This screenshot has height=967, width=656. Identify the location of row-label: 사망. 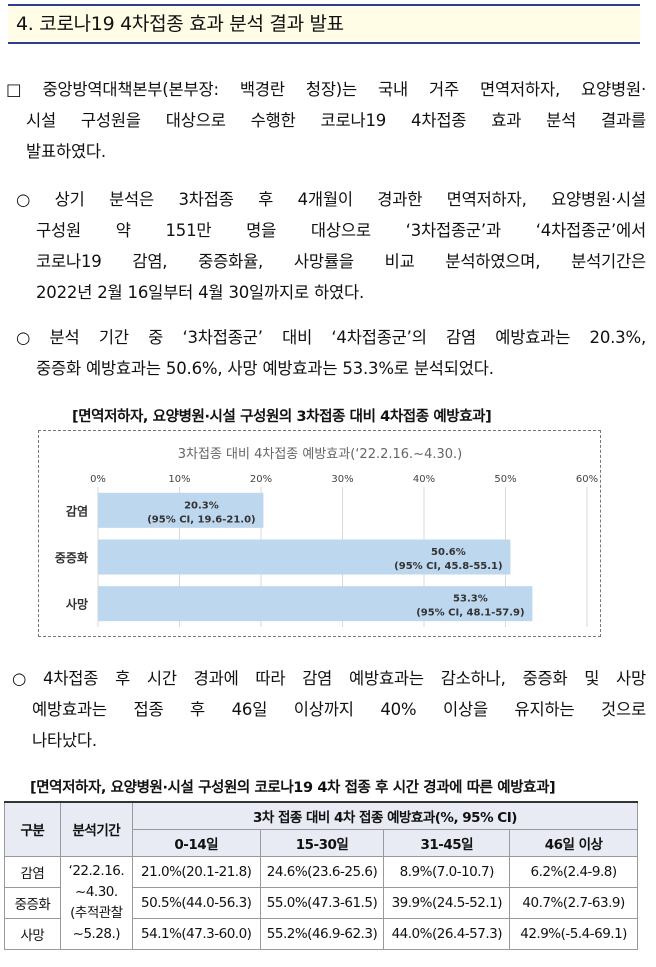
(32, 933).